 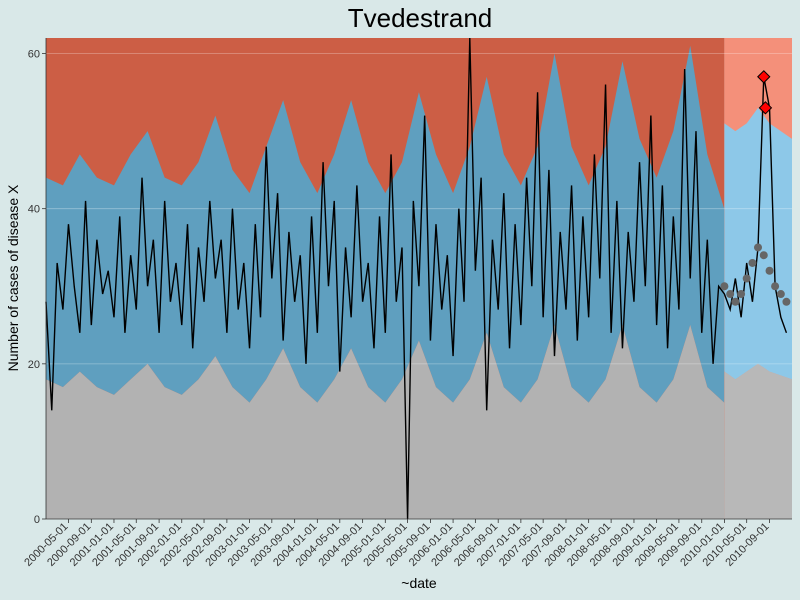 What do you see at coordinates (37, 520) in the screenshot?
I see `y-tick-label: 0` at bounding box center [37, 520].